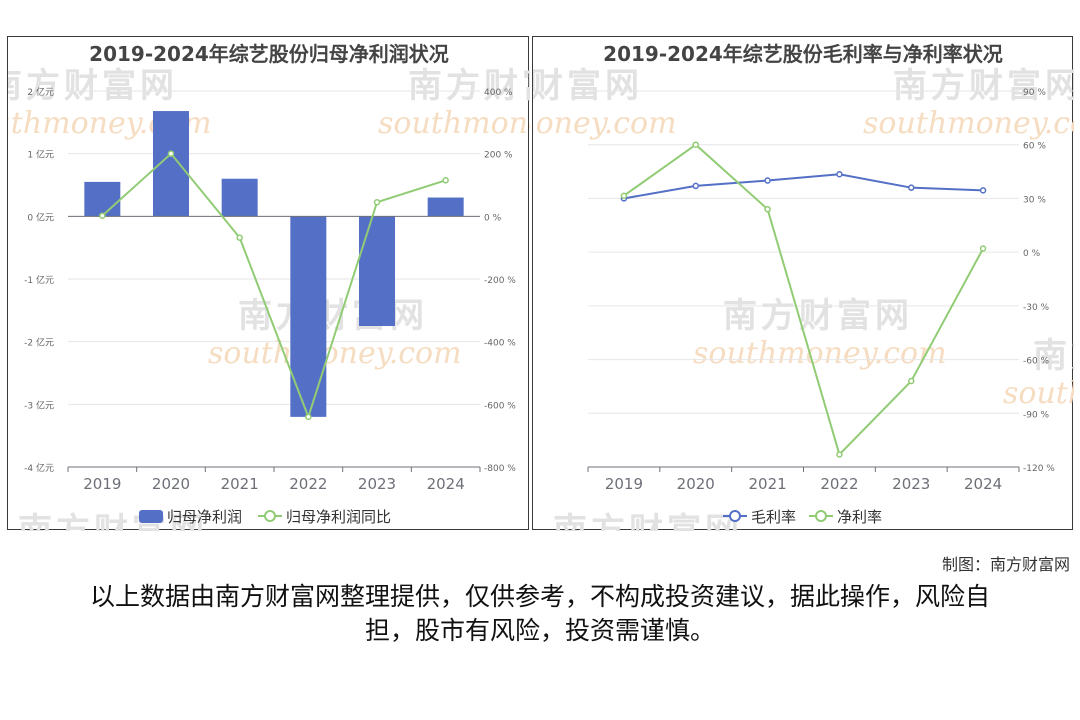 This screenshot has width=1080, height=720. I want to click on chart-title: 2019-2024年综艺股份毛利率与净利率状况, so click(803, 54).